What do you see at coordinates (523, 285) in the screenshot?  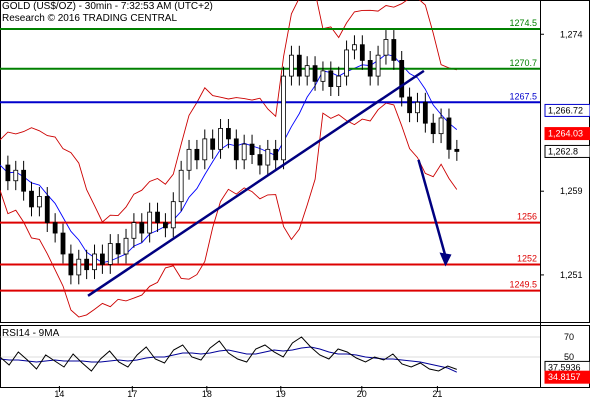 I see `level-label: 1249.5` at bounding box center [523, 285].